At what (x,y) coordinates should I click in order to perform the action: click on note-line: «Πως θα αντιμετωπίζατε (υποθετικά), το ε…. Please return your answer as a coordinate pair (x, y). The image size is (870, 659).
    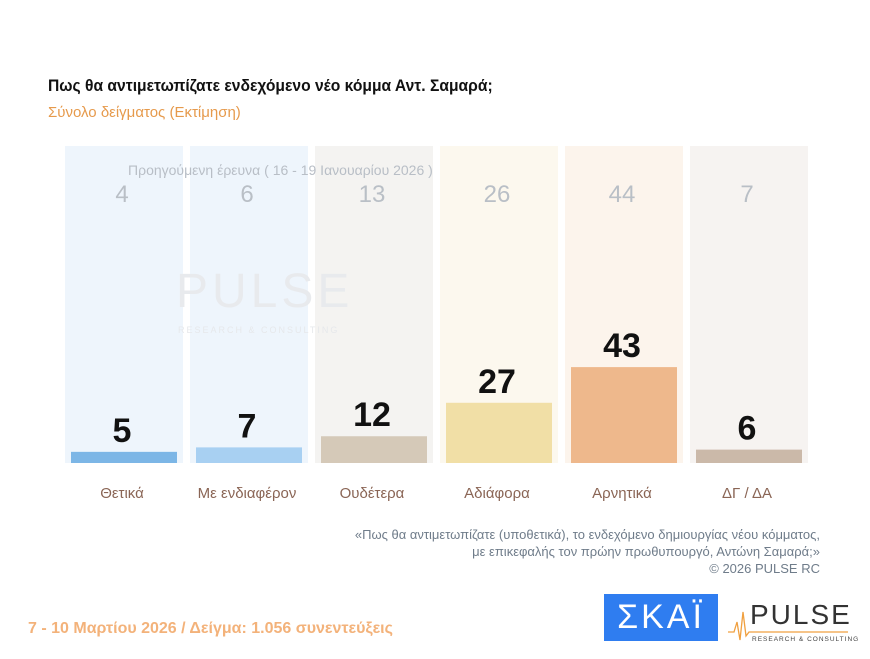
    Looking at the image, I should click on (587, 534).